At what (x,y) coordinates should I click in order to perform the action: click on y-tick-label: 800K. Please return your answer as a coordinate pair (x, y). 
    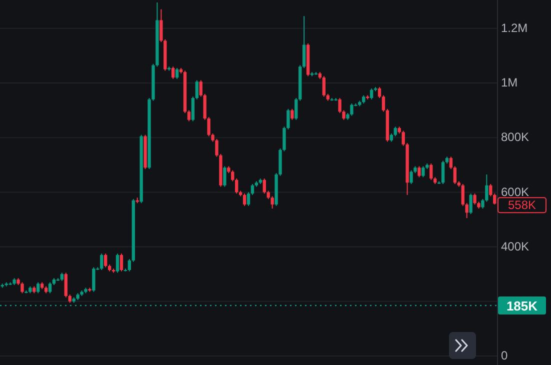
    Looking at the image, I should click on (515, 137).